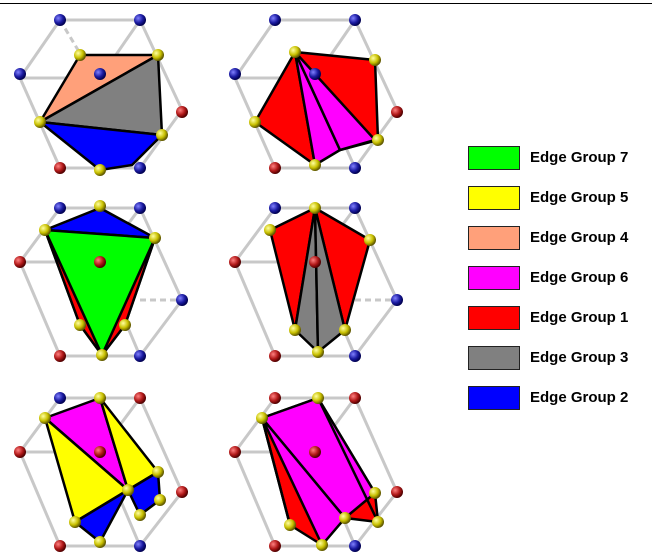  Describe the element at coordinates (579, 317) in the screenshot. I see `legend-label: Edge Group 1` at that location.